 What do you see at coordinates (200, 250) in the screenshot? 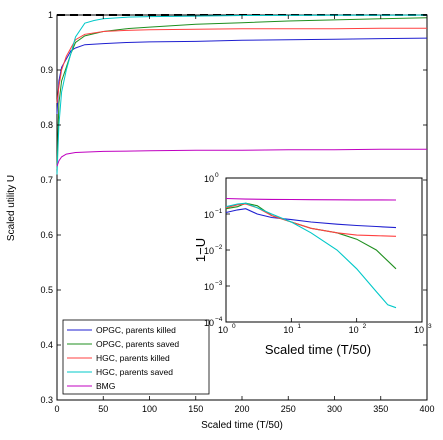
I see `inset-y-axis-label: 1−U` at bounding box center [200, 250].